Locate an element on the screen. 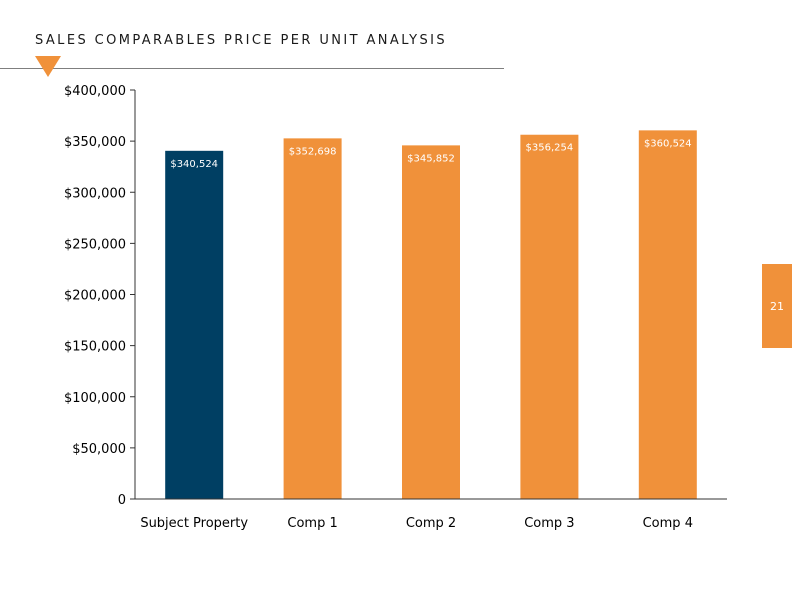  data-label: $345,852 is located at coordinates (431, 158).